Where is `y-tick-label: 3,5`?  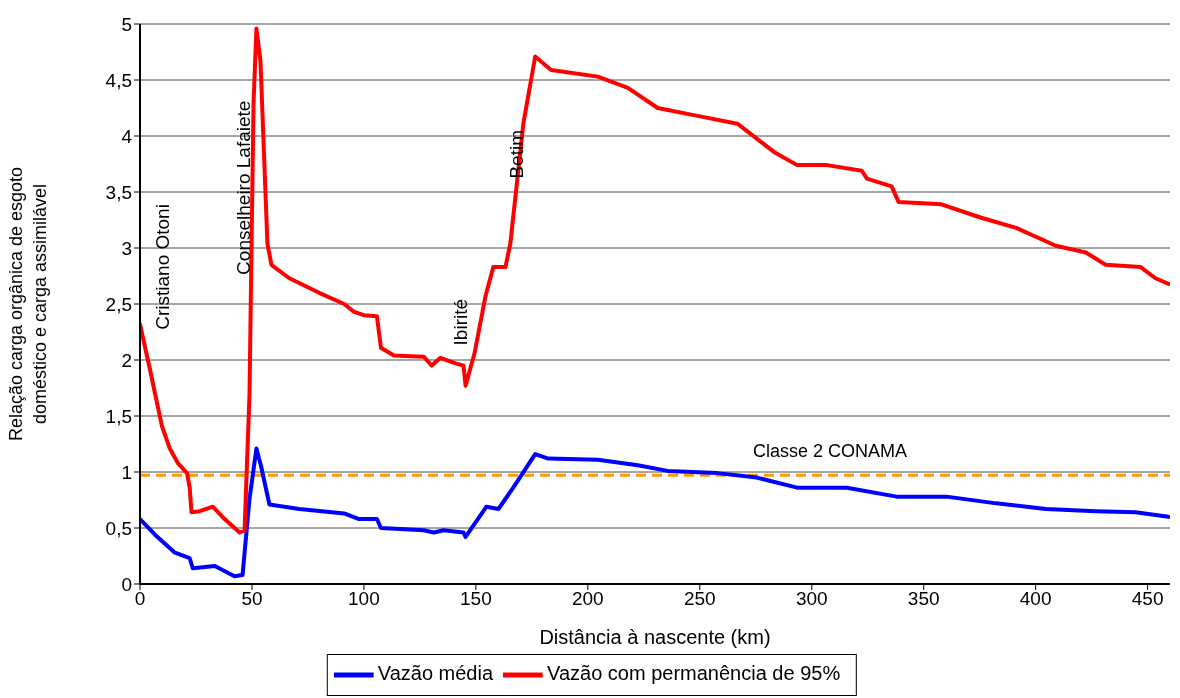 y-tick-label: 3,5 is located at coordinates (118, 192).